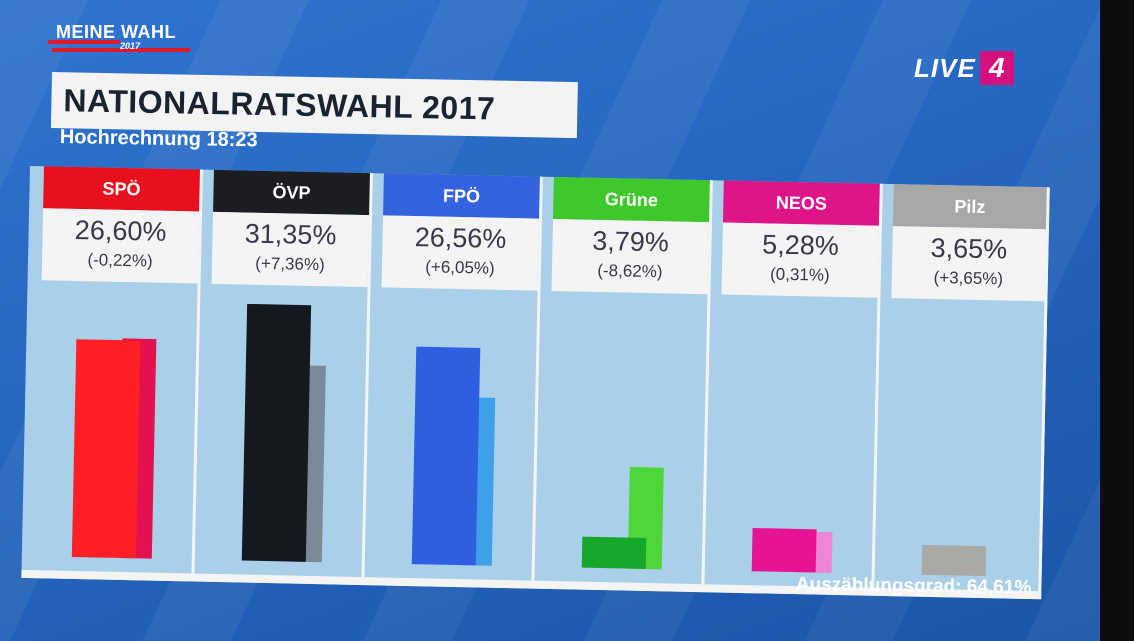 The height and width of the screenshot is (641, 1134). I want to click on party-column: FPÖ 26,56% (+6,05%), so click(452, 377).